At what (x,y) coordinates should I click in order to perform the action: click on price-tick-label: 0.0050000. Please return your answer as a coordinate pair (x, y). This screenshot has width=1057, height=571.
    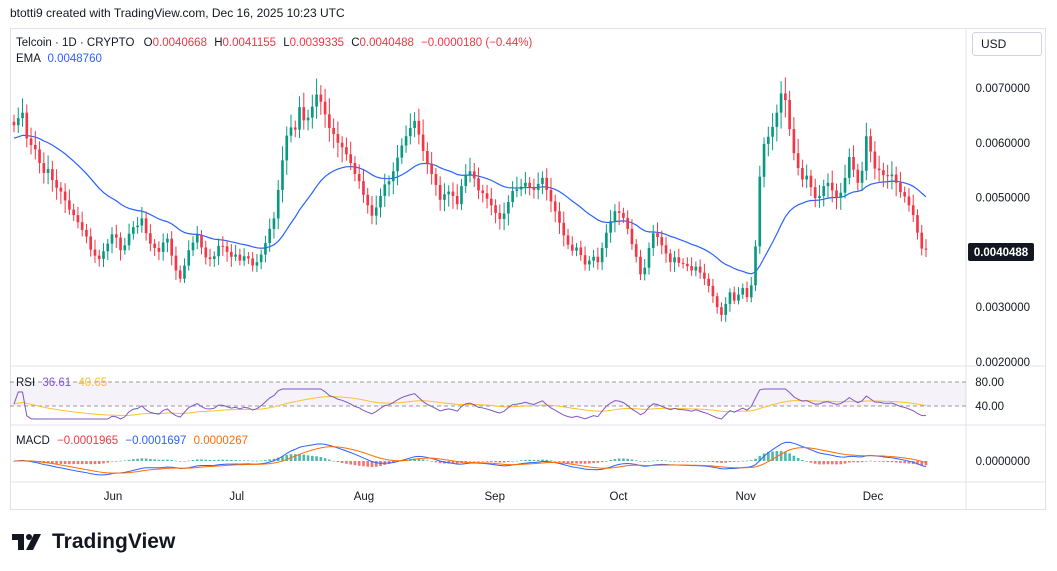
    Looking at the image, I should click on (1003, 199).